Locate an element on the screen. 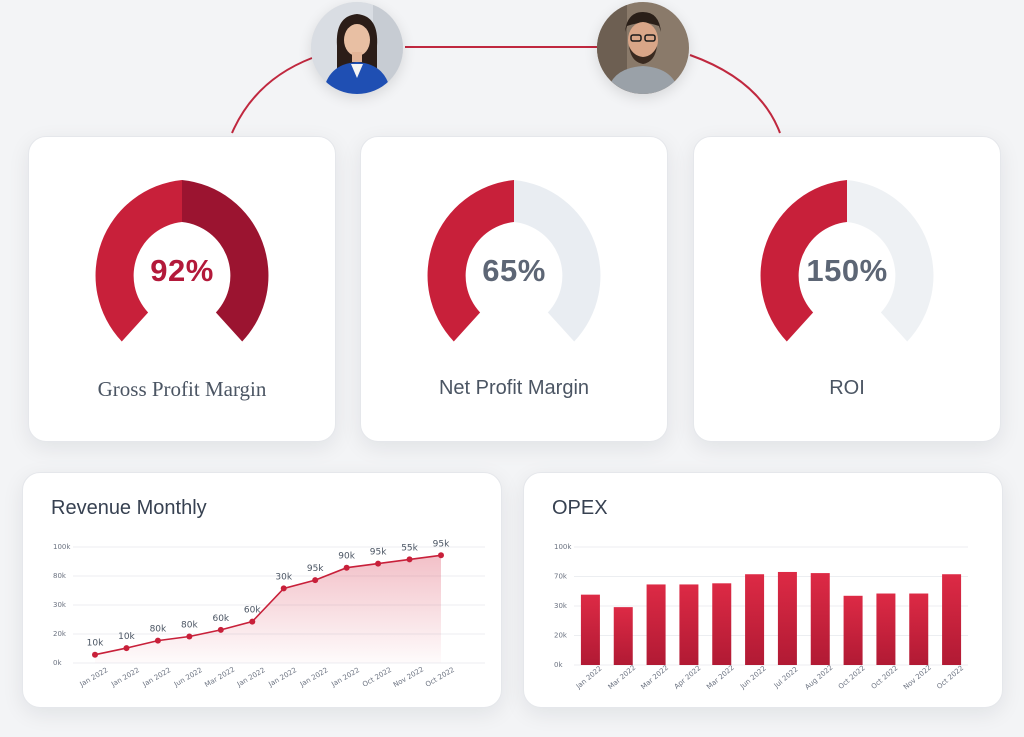 The image size is (1024, 737). chart-title: Revenue Monthly is located at coordinates (129, 508).